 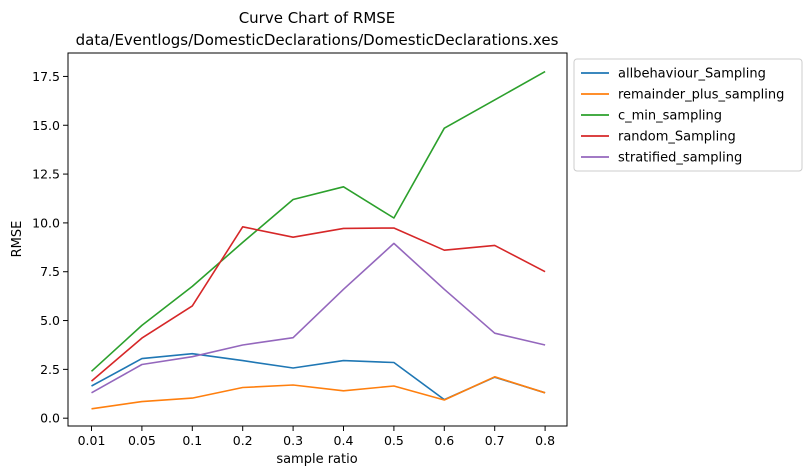 What do you see at coordinates (692, 74) in the screenshot?
I see `legend-label: allbehaviour_Sampling` at bounding box center [692, 74].